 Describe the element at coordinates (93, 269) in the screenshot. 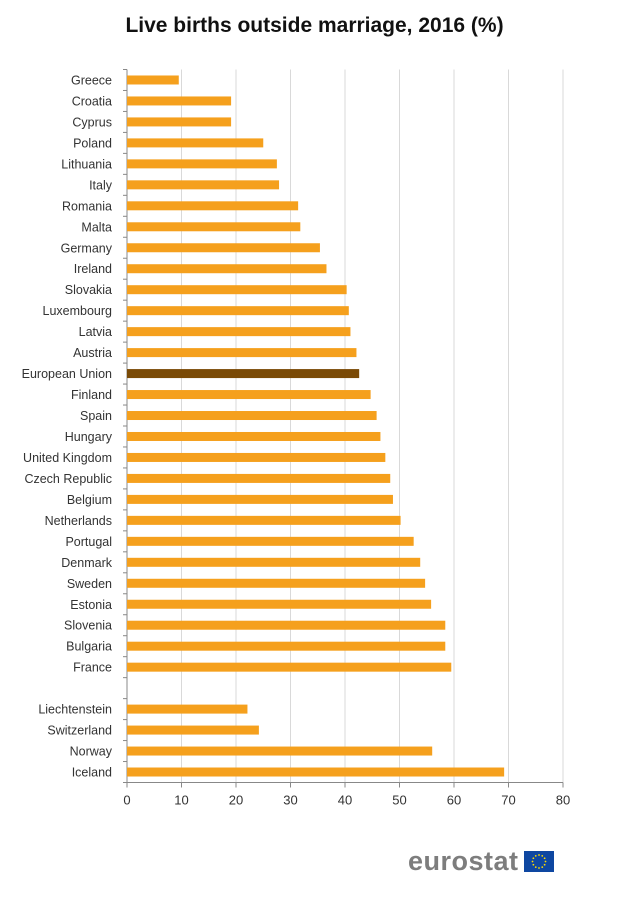

I see `category-label: Ireland` at that location.